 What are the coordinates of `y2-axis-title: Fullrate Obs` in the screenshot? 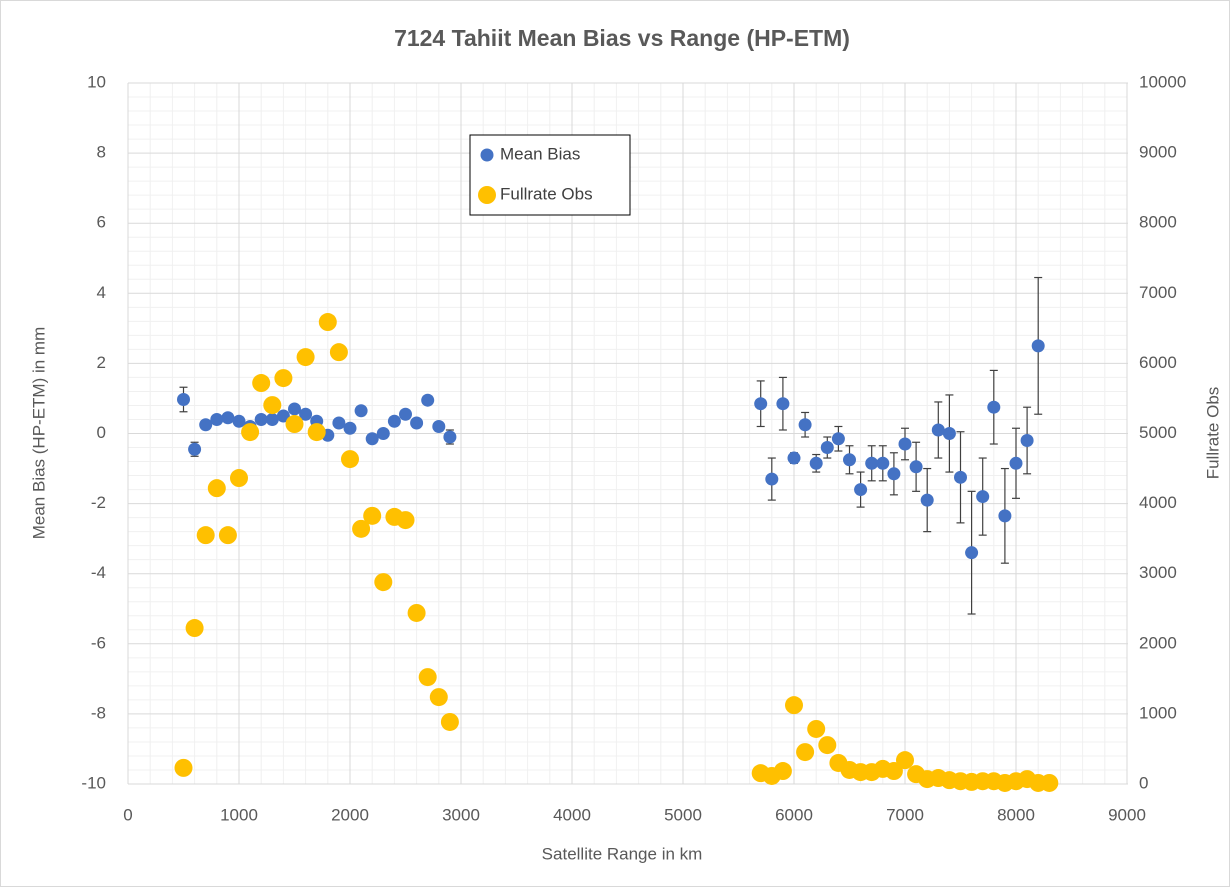 It's located at (1212, 433).